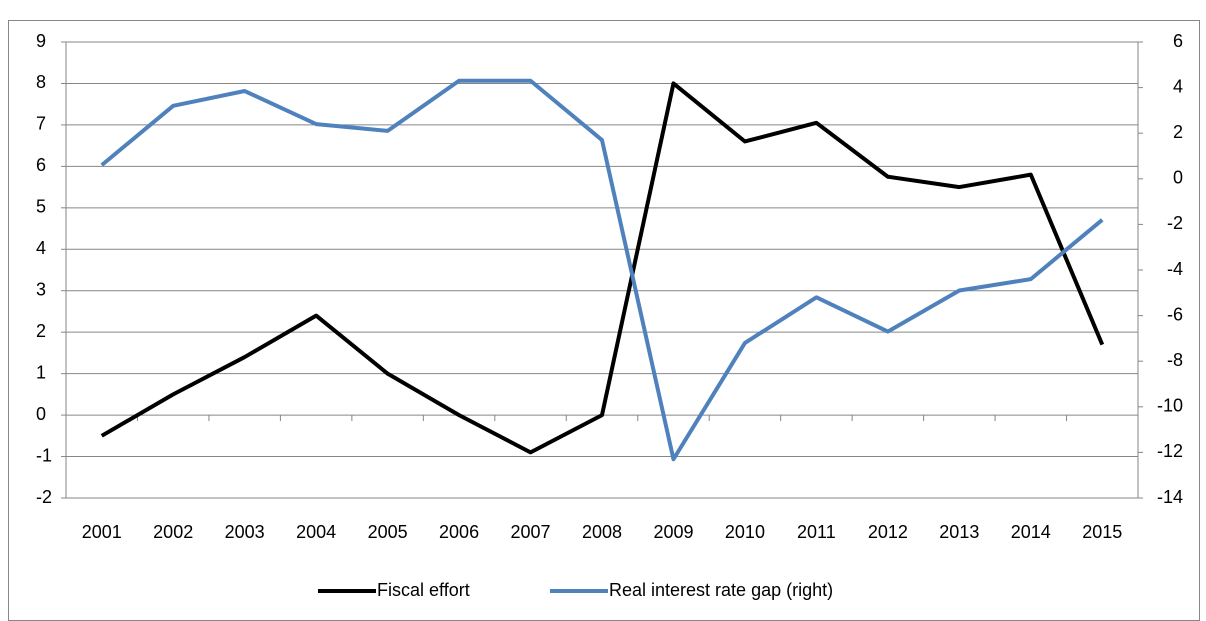  What do you see at coordinates (1170, 406) in the screenshot?
I see `y2-tick-label: -10` at bounding box center [1170, 406].